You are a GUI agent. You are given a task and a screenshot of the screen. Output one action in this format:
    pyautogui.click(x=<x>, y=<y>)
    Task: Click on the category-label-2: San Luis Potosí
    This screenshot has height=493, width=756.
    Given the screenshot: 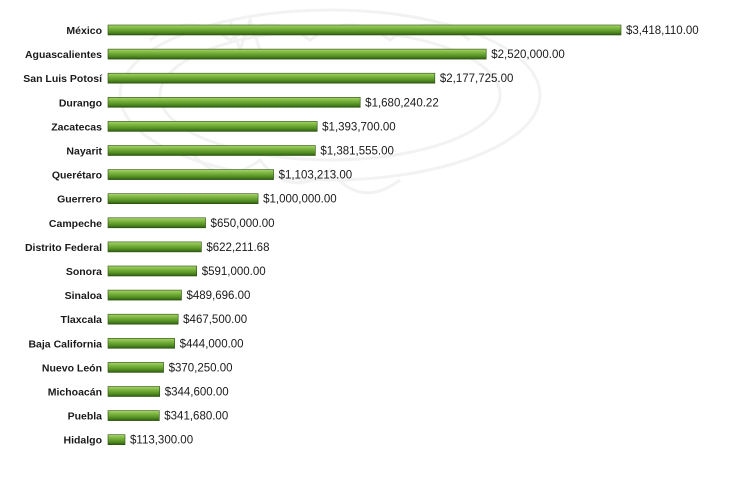 What is the action you would take?
    pyautogui.click(x=63, y=79)
    